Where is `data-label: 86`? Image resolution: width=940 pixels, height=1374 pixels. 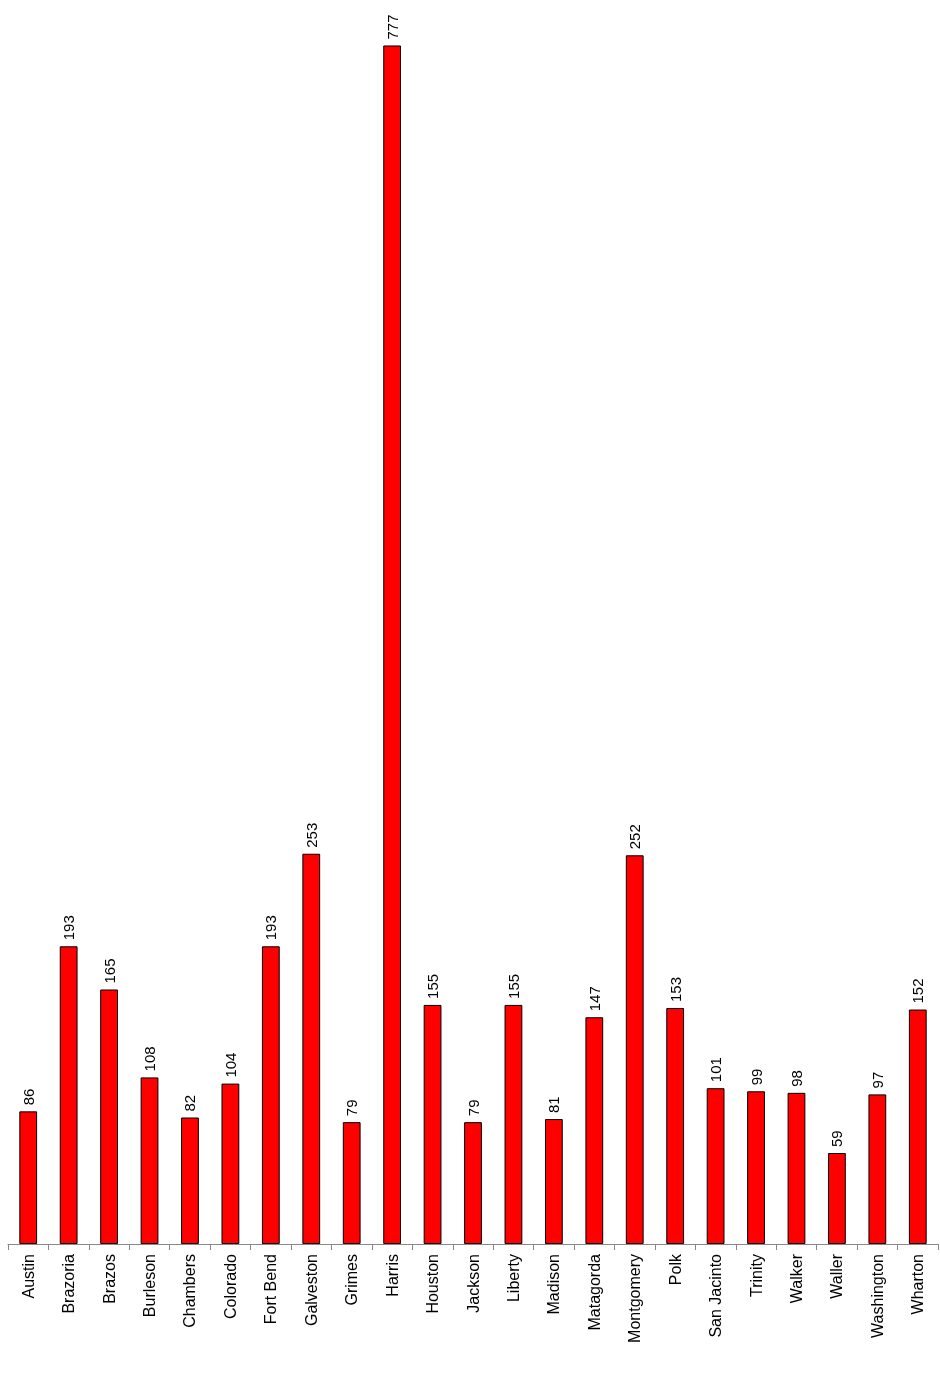 data-label: 86 is located at coordinates (28, 1097).